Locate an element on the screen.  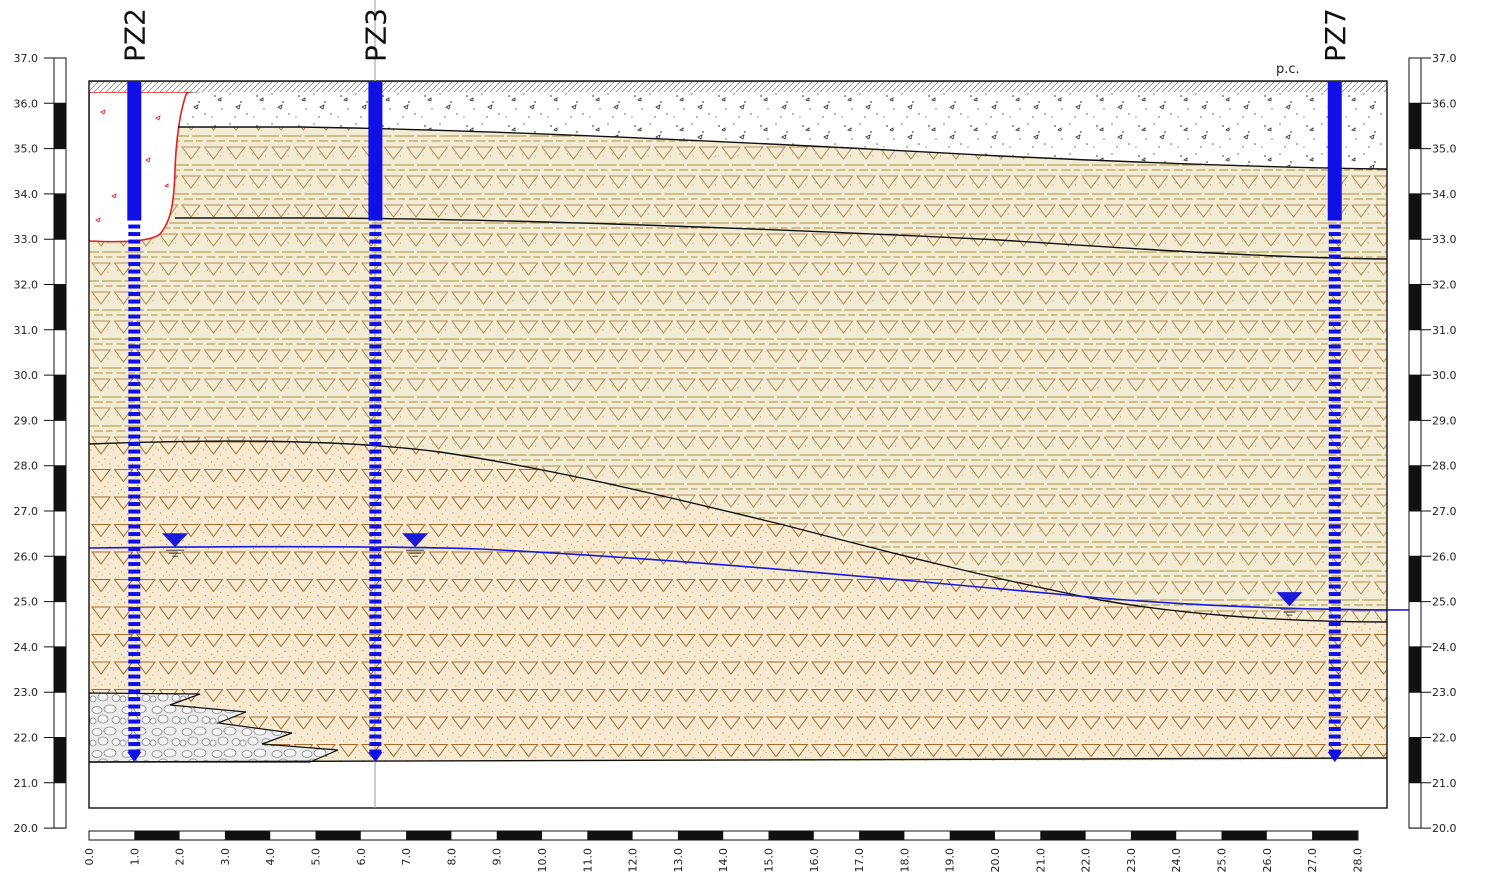
distance-tick-label: 26.0 is located at coordinates (1267, 860).